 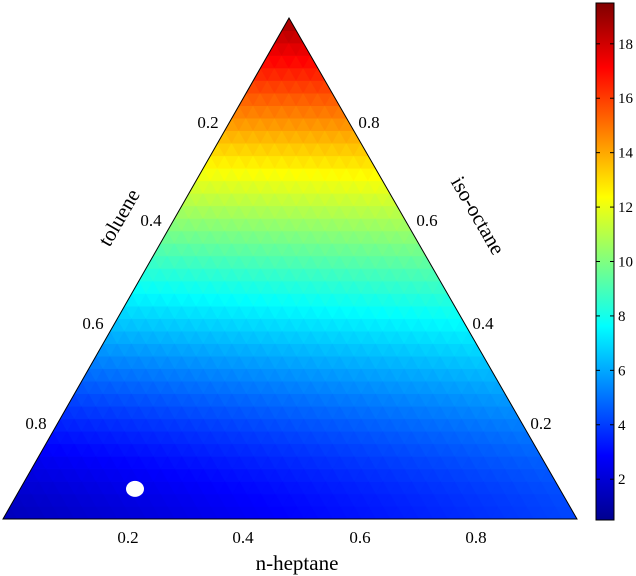 I want to click on data-point-marker, so click(x=135, y=488).